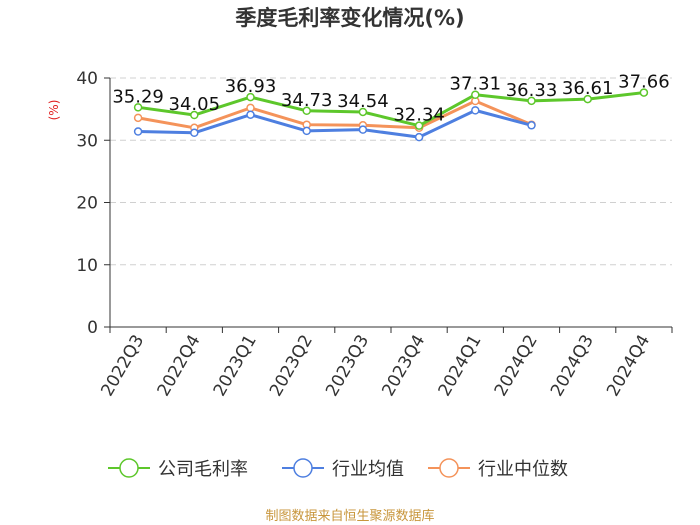  I want to click on y-tick-label: 0, so click(92, 328).